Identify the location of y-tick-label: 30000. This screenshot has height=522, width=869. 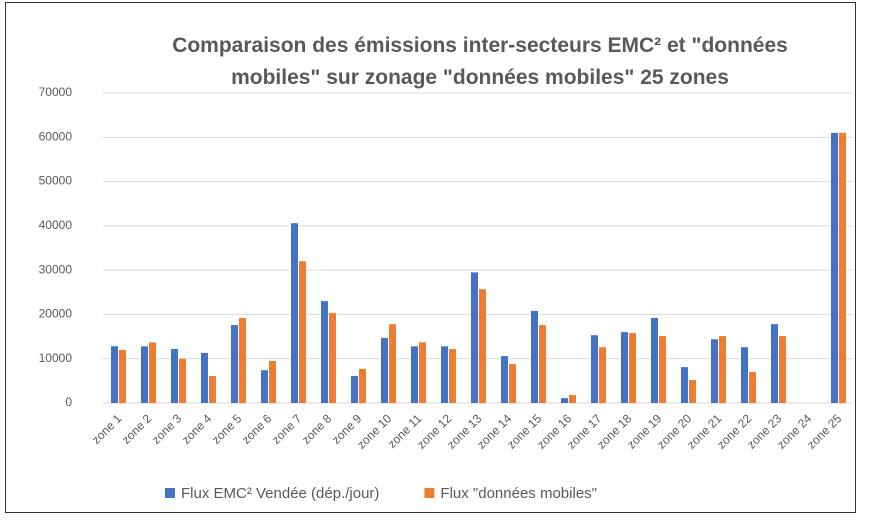
(56, 269).